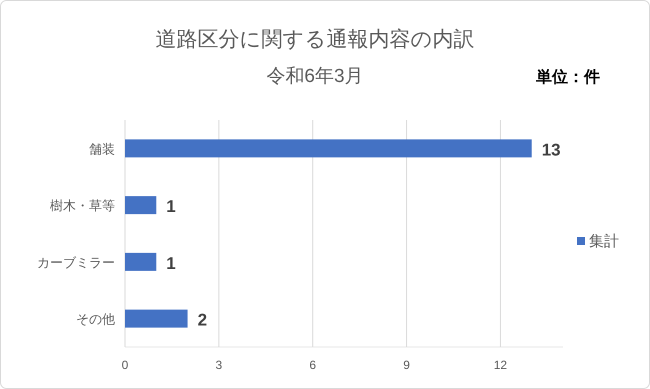 The height and width of the screenshot is (389, 650). Describe the element at coordinates (501, 365) in the screenshot. I see `x-tick-label: 12` at that location.